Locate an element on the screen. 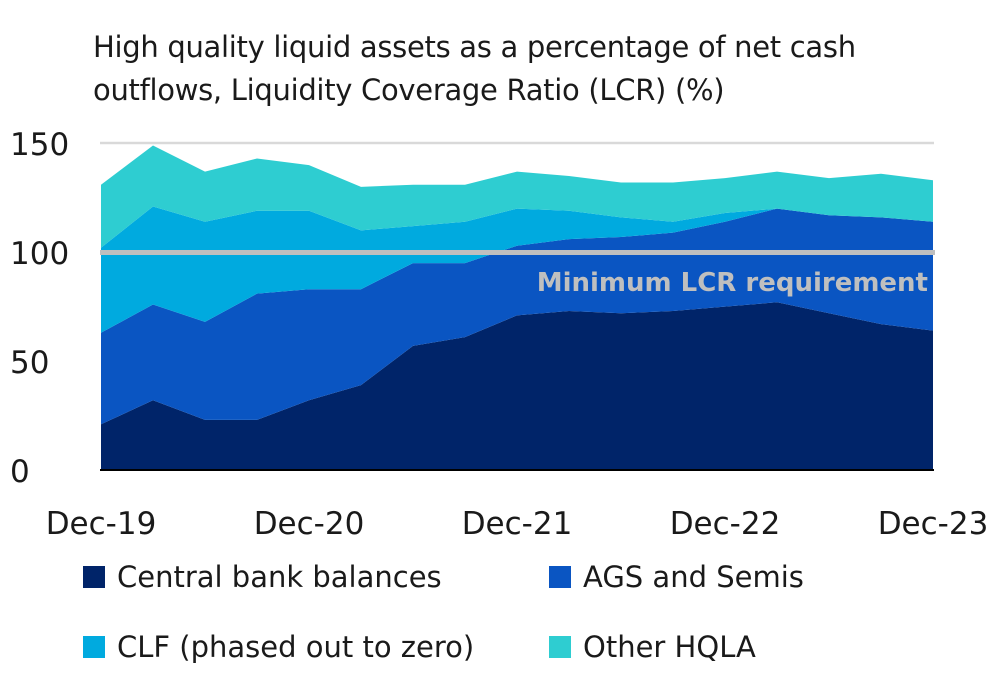  legend-label: Central bank balances is located at coordinates (279, 577).